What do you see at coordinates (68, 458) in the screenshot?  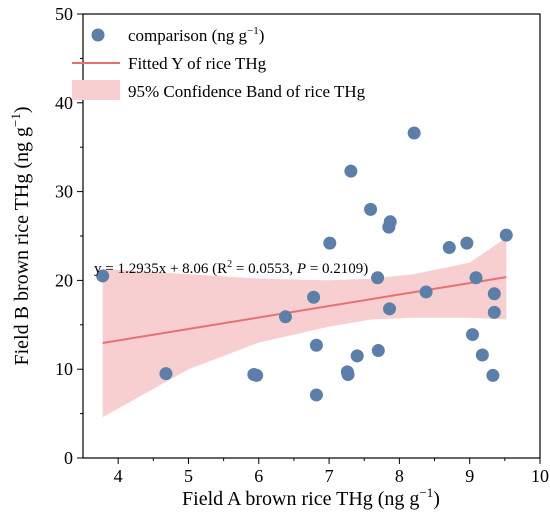 I see `y-tick-label: 0` at bounding box center [68, 458].